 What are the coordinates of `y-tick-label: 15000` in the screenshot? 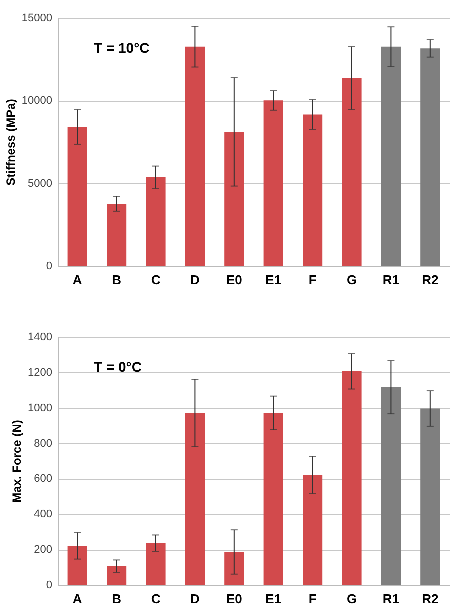 It's located at (37, 18).